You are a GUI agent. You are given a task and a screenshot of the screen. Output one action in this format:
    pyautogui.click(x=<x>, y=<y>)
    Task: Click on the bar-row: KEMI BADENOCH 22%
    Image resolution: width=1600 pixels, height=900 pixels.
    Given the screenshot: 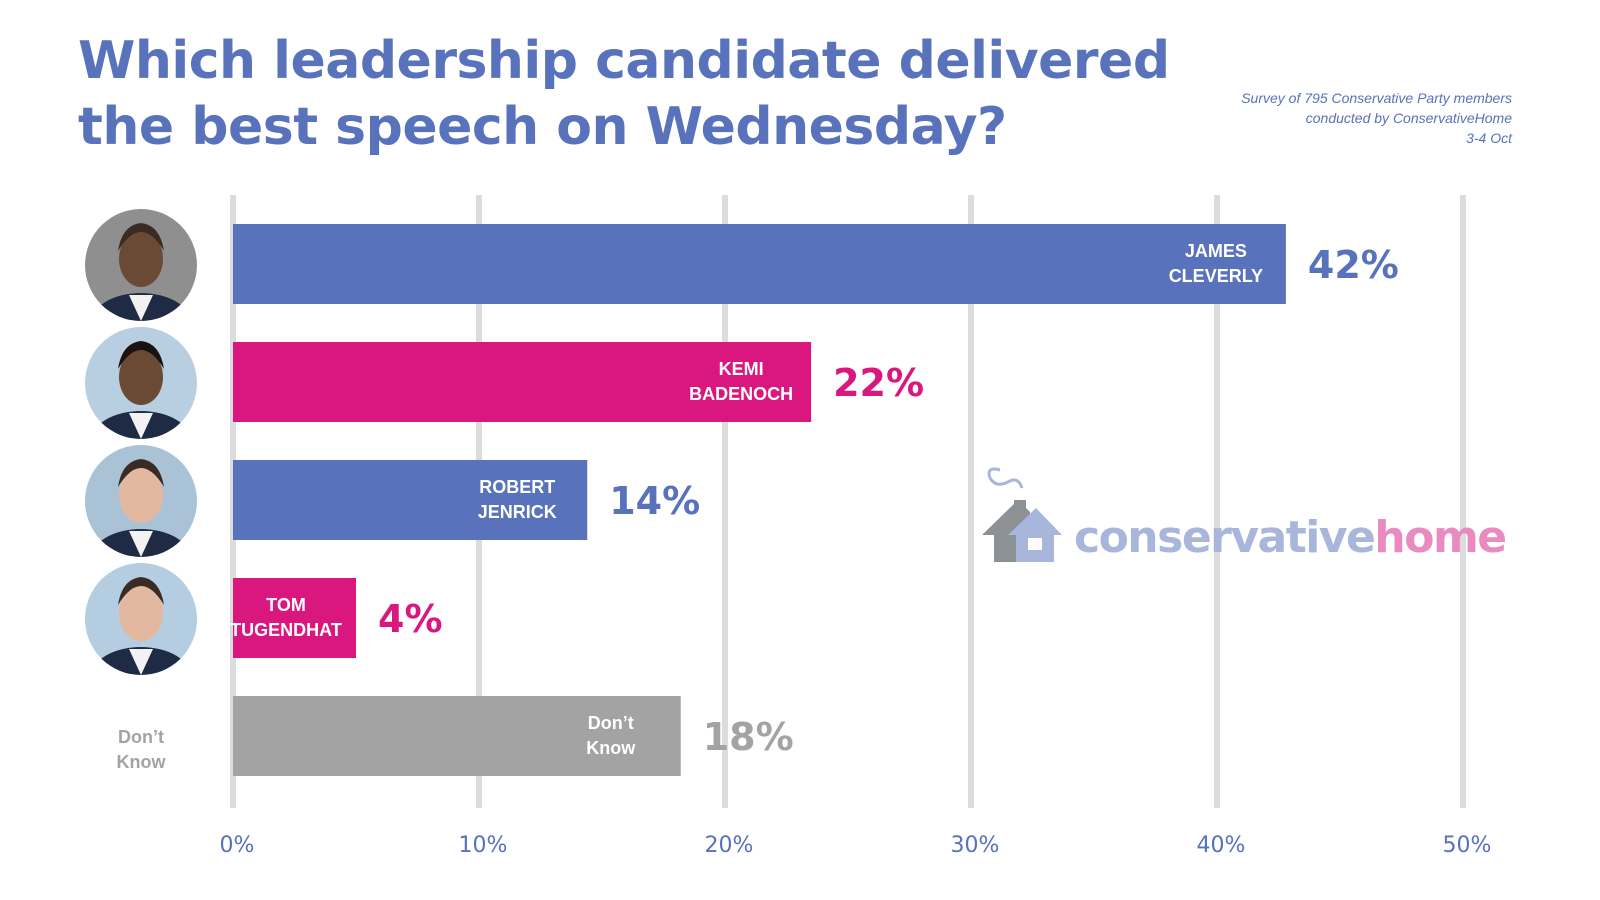 What is the action you would take?
    pyautogui.click(x=504, y=383)
    